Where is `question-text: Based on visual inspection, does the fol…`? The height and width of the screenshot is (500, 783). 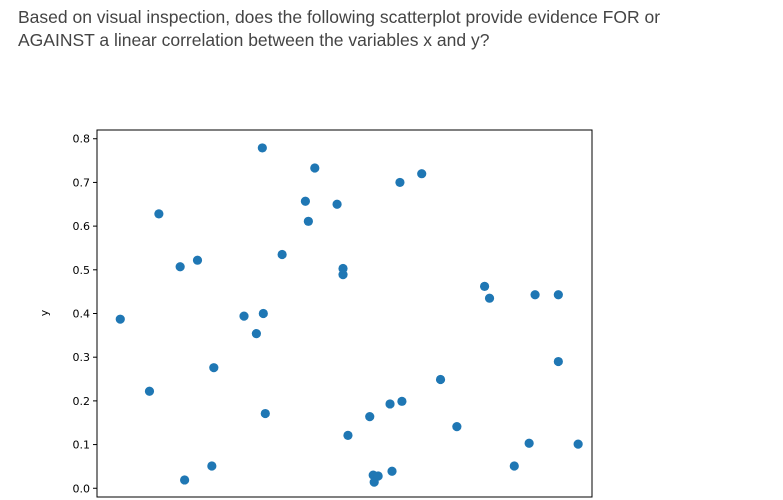 question-text: Based on visual inspection, does the fol… is located at coordinates (388, 29).